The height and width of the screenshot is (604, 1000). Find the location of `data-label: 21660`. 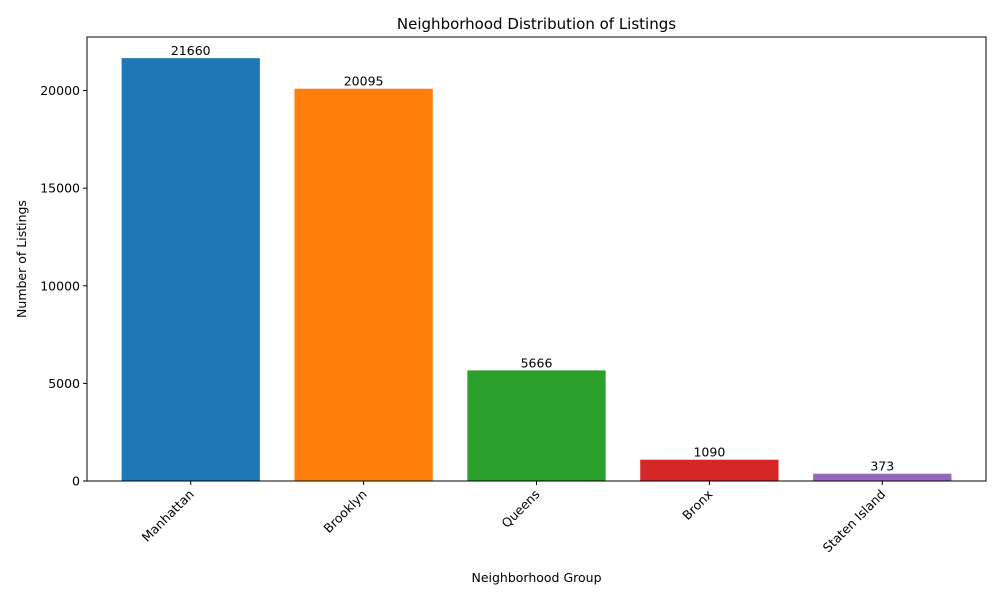

data-label: 21660 is located at coordinates (191, 50).